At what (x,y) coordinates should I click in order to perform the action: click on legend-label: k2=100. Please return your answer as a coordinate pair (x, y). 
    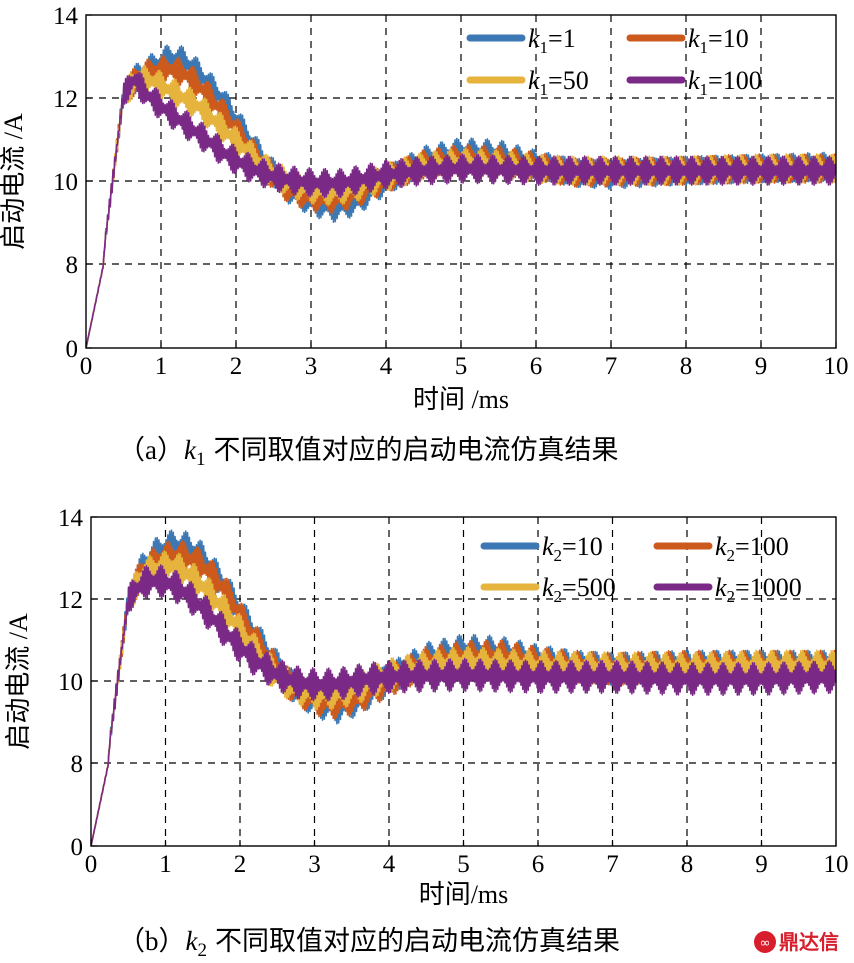
    Looking at the image, I should click on (752, 548).